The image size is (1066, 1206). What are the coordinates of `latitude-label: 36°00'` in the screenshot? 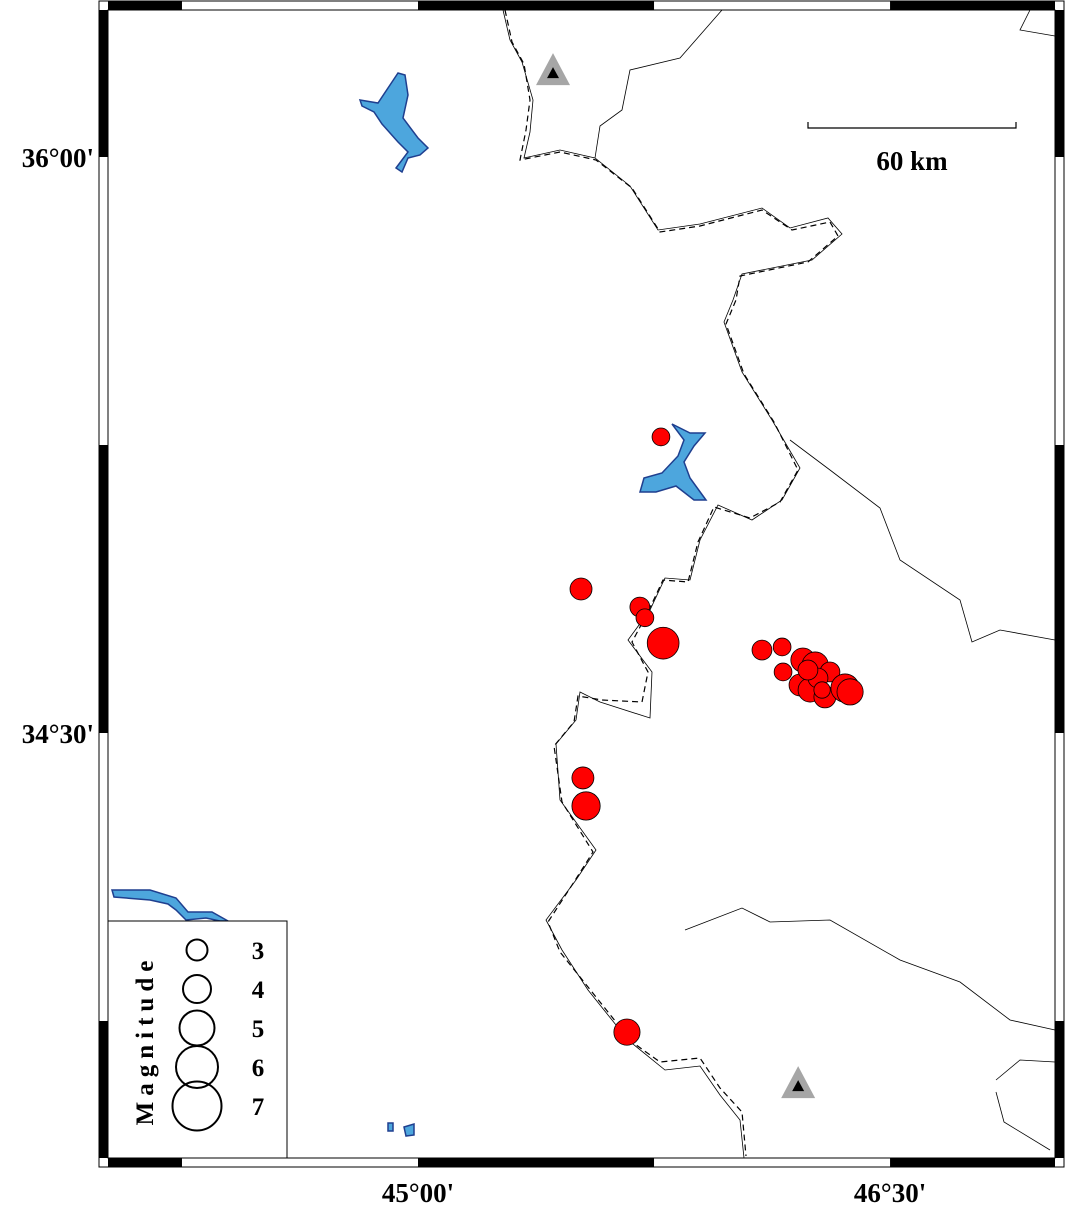 It's located at (58, 158).